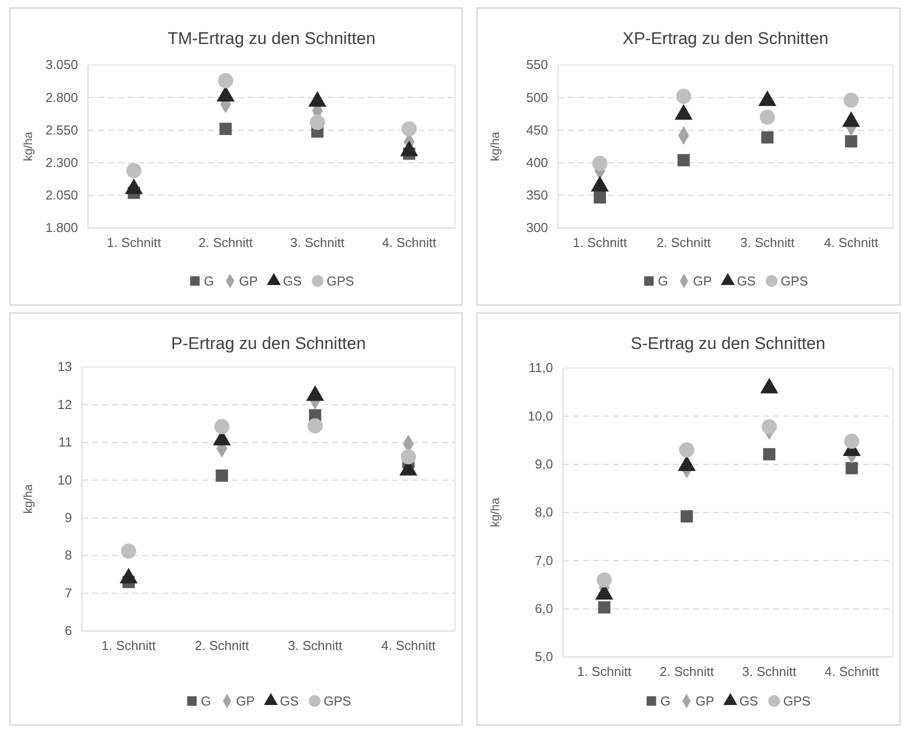 This screenshot has width=905, height=731. What do you see at coordinates (61, 130) in the screenshot?
I see `y-tick-label: 2.550` at bounding box center [61, 130].